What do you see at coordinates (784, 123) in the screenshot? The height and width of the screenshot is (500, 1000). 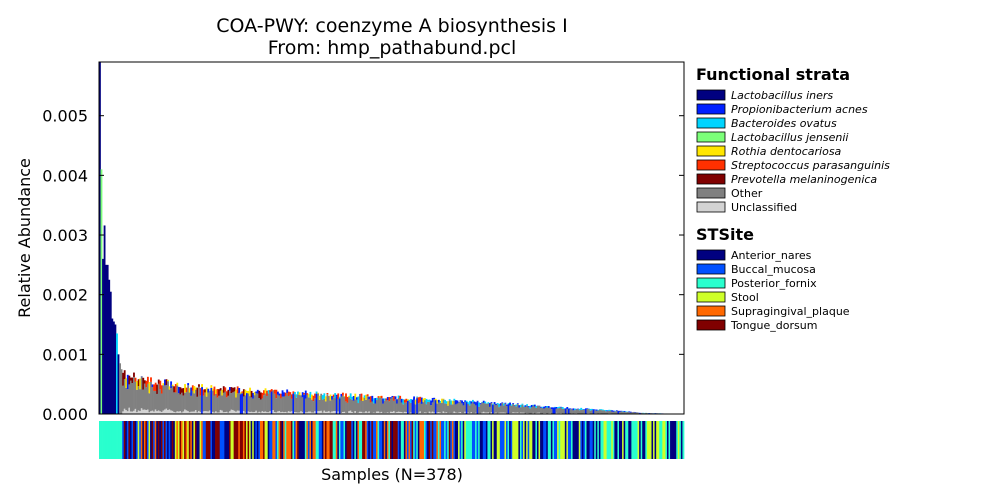 I see `strata-legend-label: Bacteroides ovatus` at bounding box center [784, 123].